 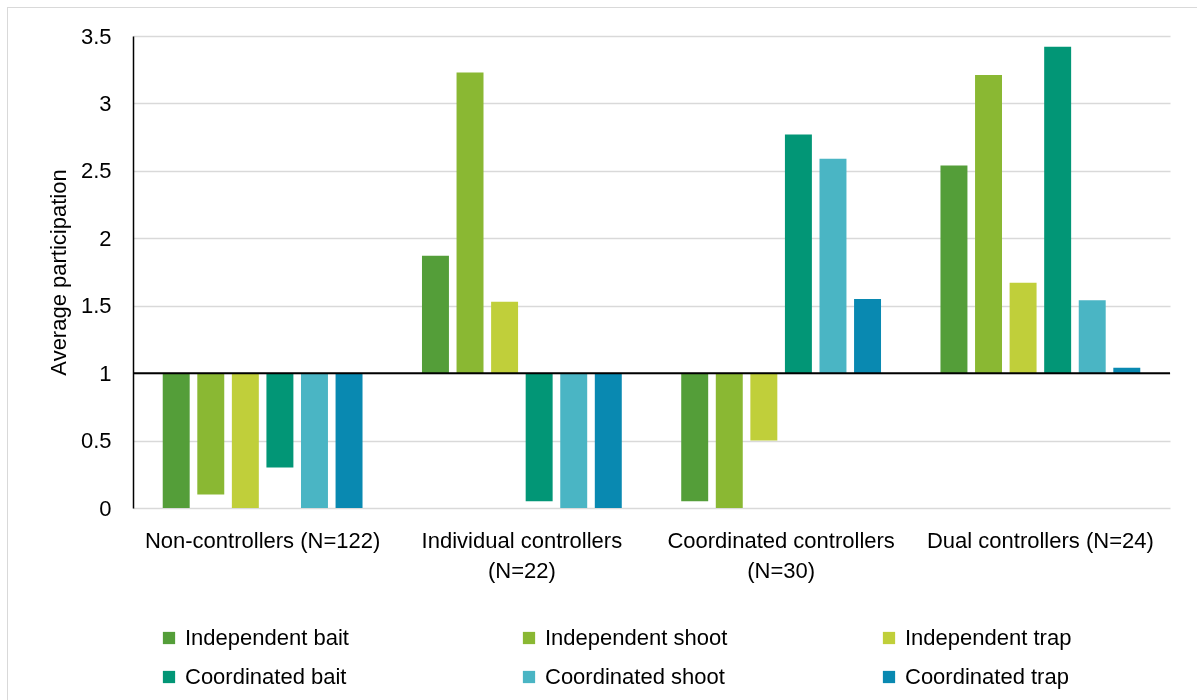 I want to click on y-tick-label: 0, so click(x=105, y=508).